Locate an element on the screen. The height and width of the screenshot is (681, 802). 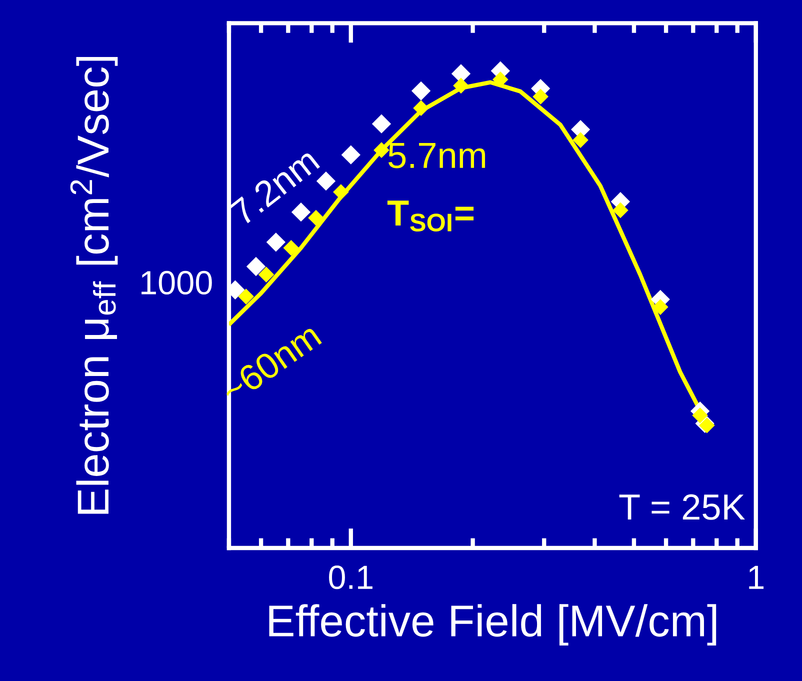
annotation: T$_{SOI}$= is located at coordinates (430, 216).